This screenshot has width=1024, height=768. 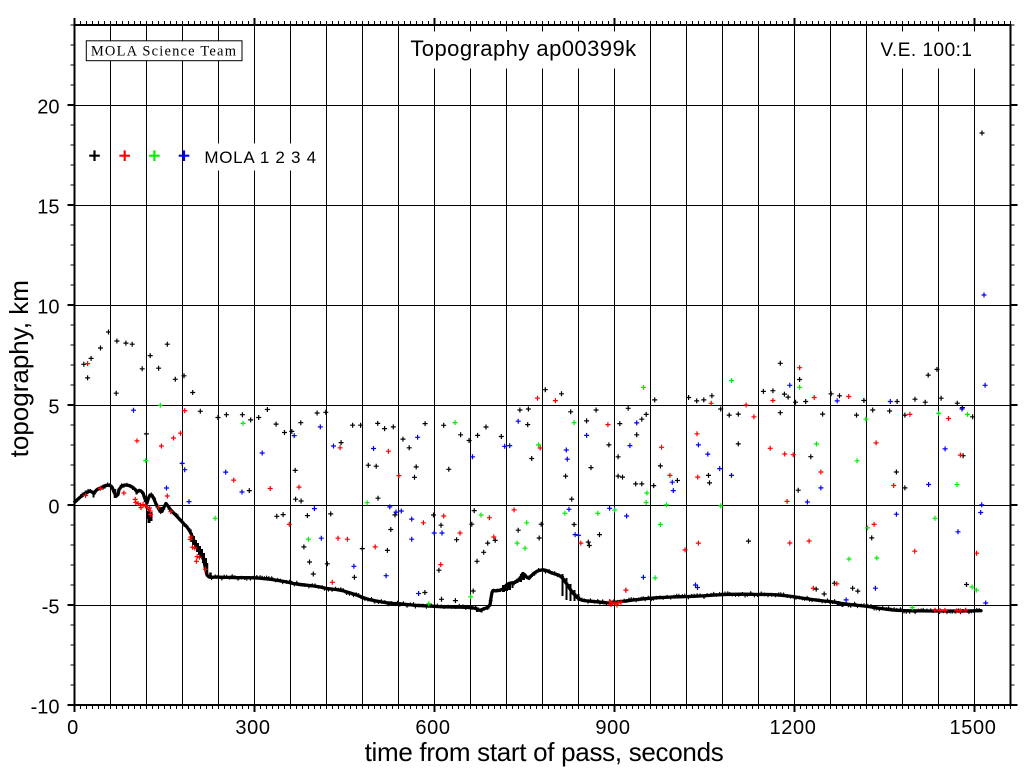 What do you see at coordinates (51, 608) in the screenshot?
I see `svg-text: -5` at bounding box center [51, 608].